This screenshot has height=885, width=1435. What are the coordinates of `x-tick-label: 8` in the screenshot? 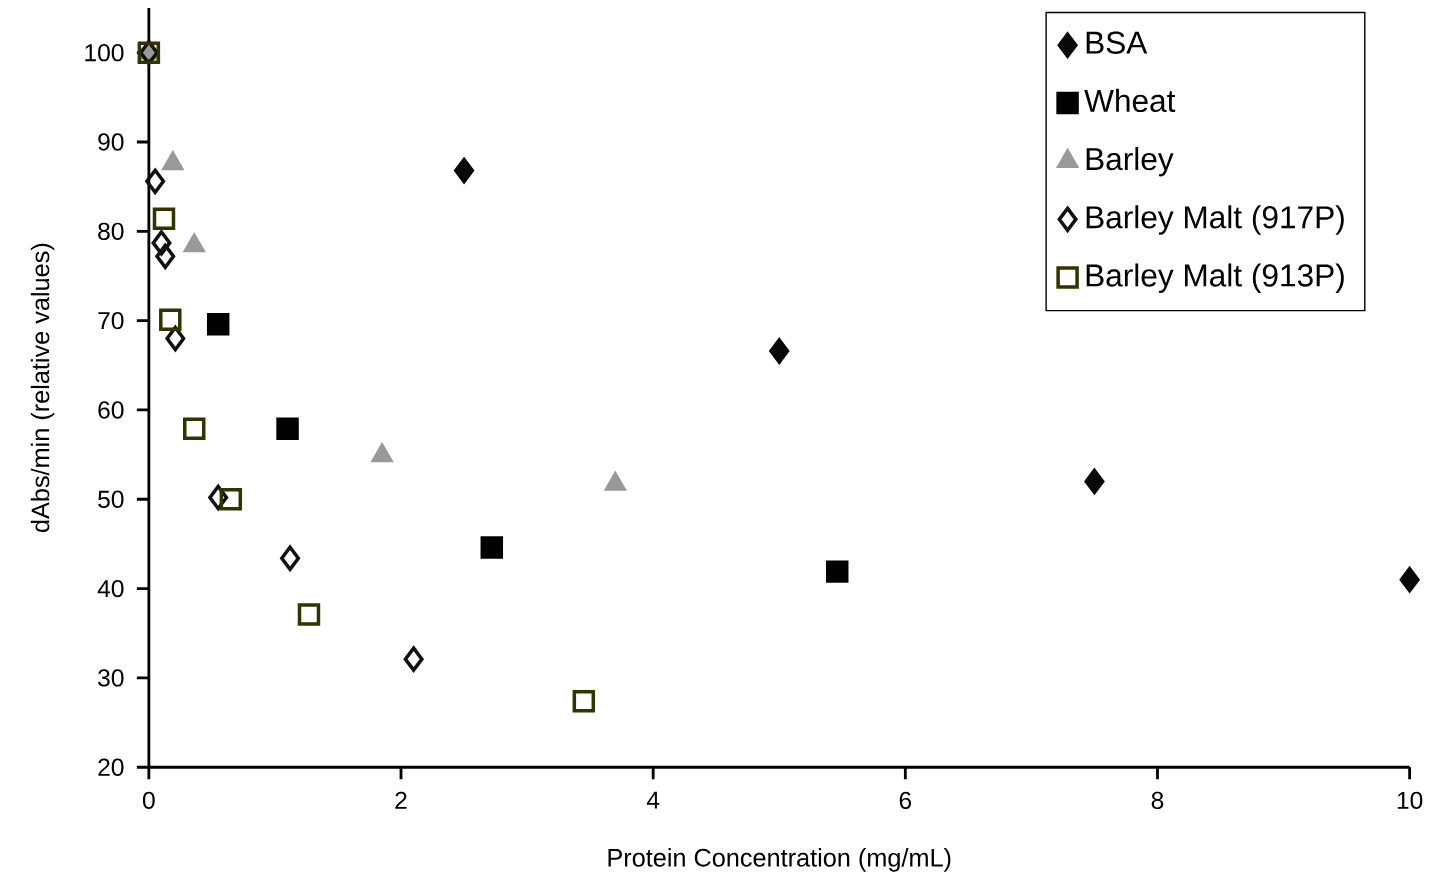 It's located at (1157, 800).